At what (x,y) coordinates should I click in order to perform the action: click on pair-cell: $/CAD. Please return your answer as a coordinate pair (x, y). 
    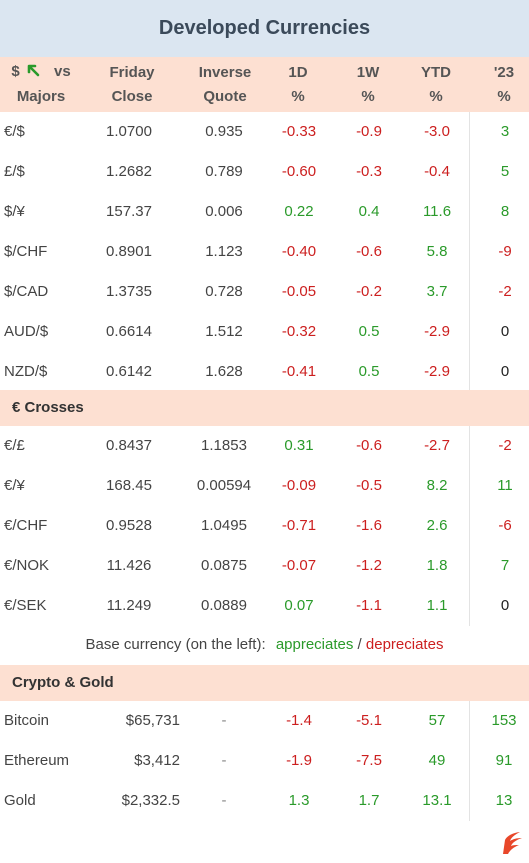
    Looking at the image, I should click on (26, 291).